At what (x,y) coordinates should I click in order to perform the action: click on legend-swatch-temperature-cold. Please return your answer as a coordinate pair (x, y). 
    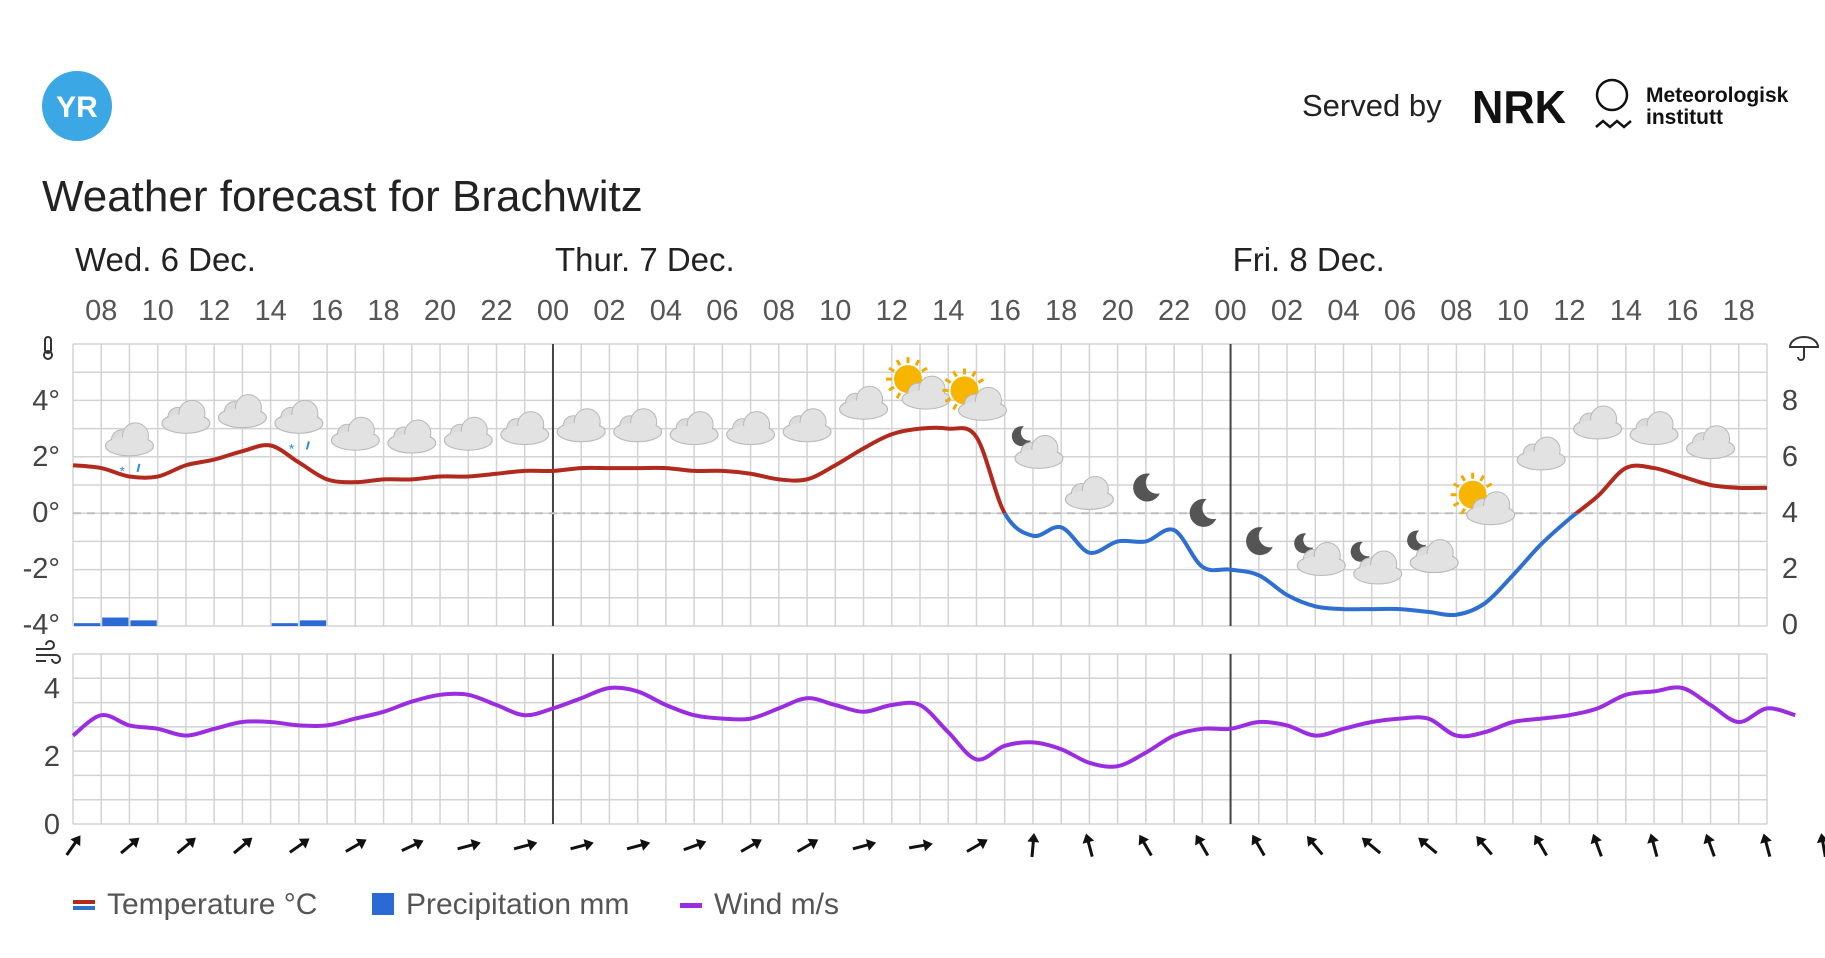
    Looking at the image, I should click on (84, 908).